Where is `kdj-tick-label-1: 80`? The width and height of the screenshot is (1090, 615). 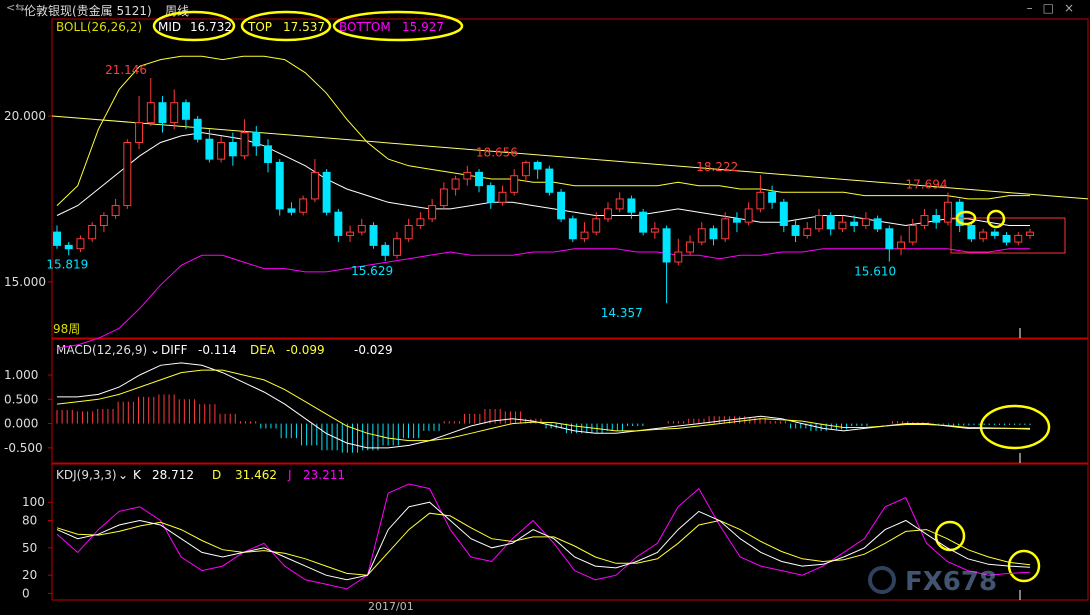 kdj-tick-label-1: 80 is located at coordinates (29, 520).